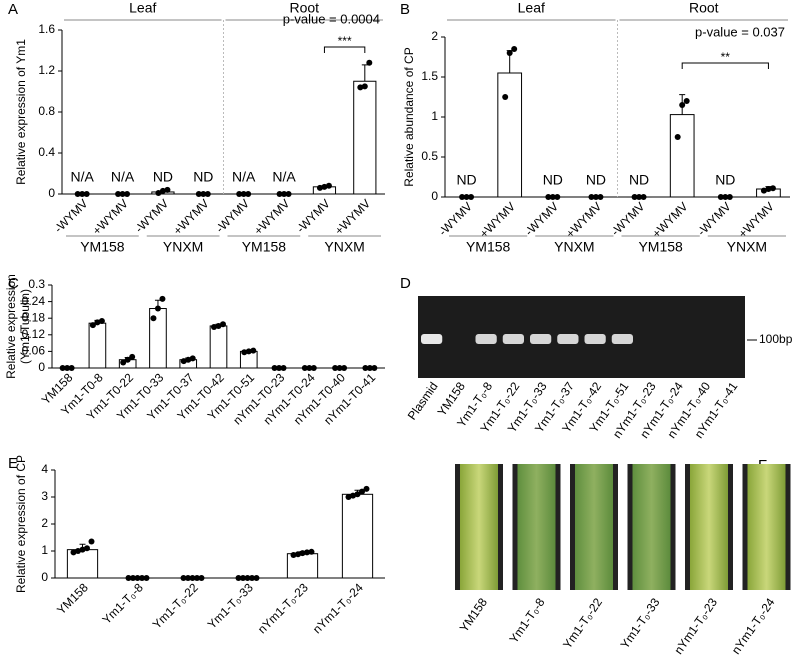 The image size is (800, 659). Describe the element at coordinates (36, 284) in the screenshot. I see `y-tick-label: 0.3` at that location.